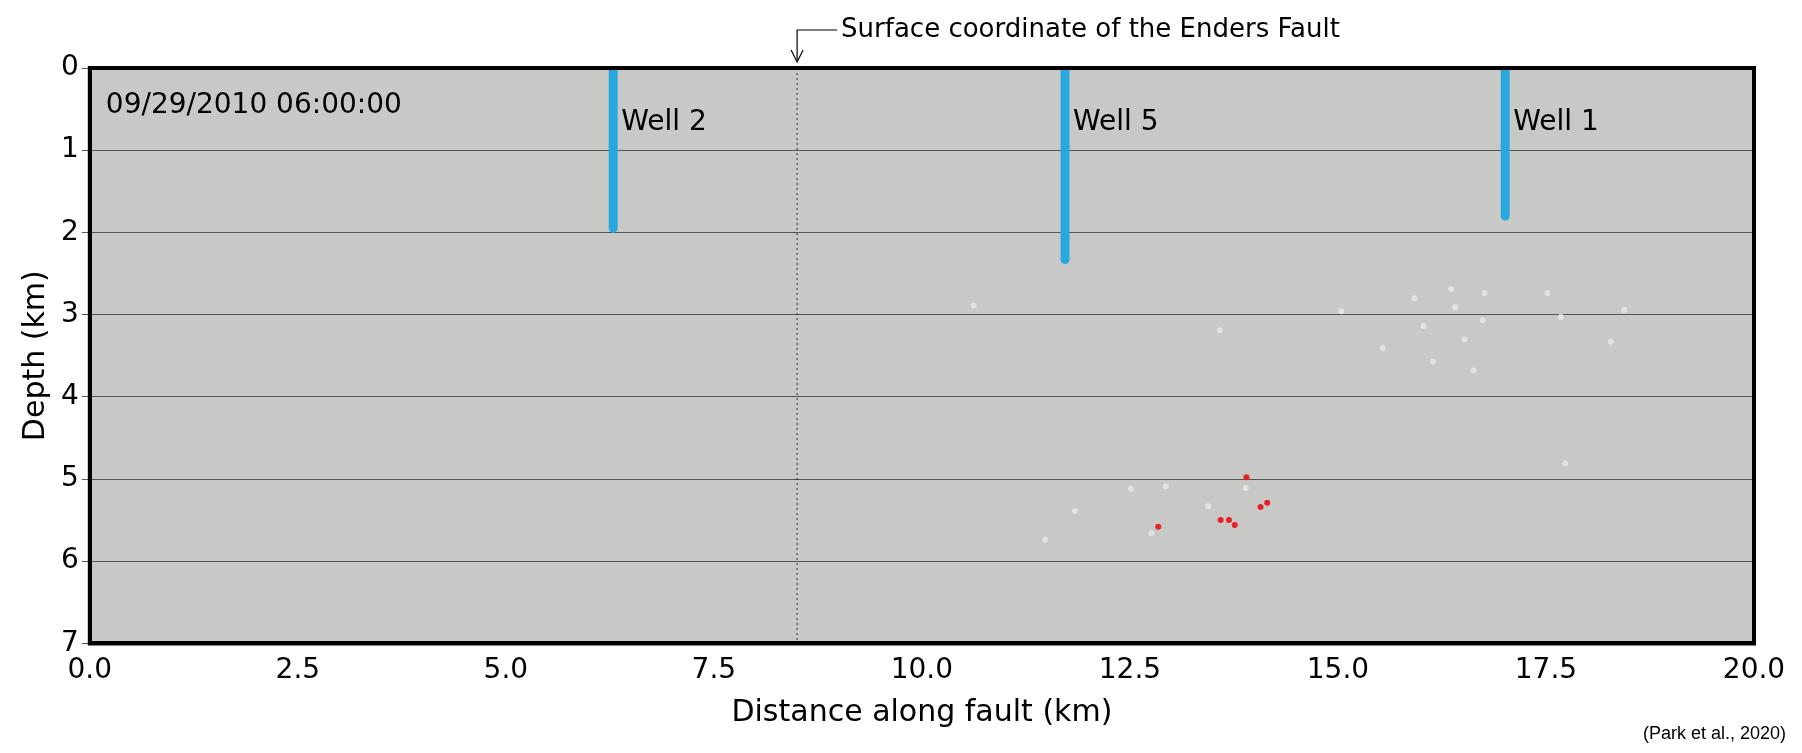 The height and width of the screenshot is (753, 1802). I want to click on x-tick-label: 12.5, so click(1130, 669).